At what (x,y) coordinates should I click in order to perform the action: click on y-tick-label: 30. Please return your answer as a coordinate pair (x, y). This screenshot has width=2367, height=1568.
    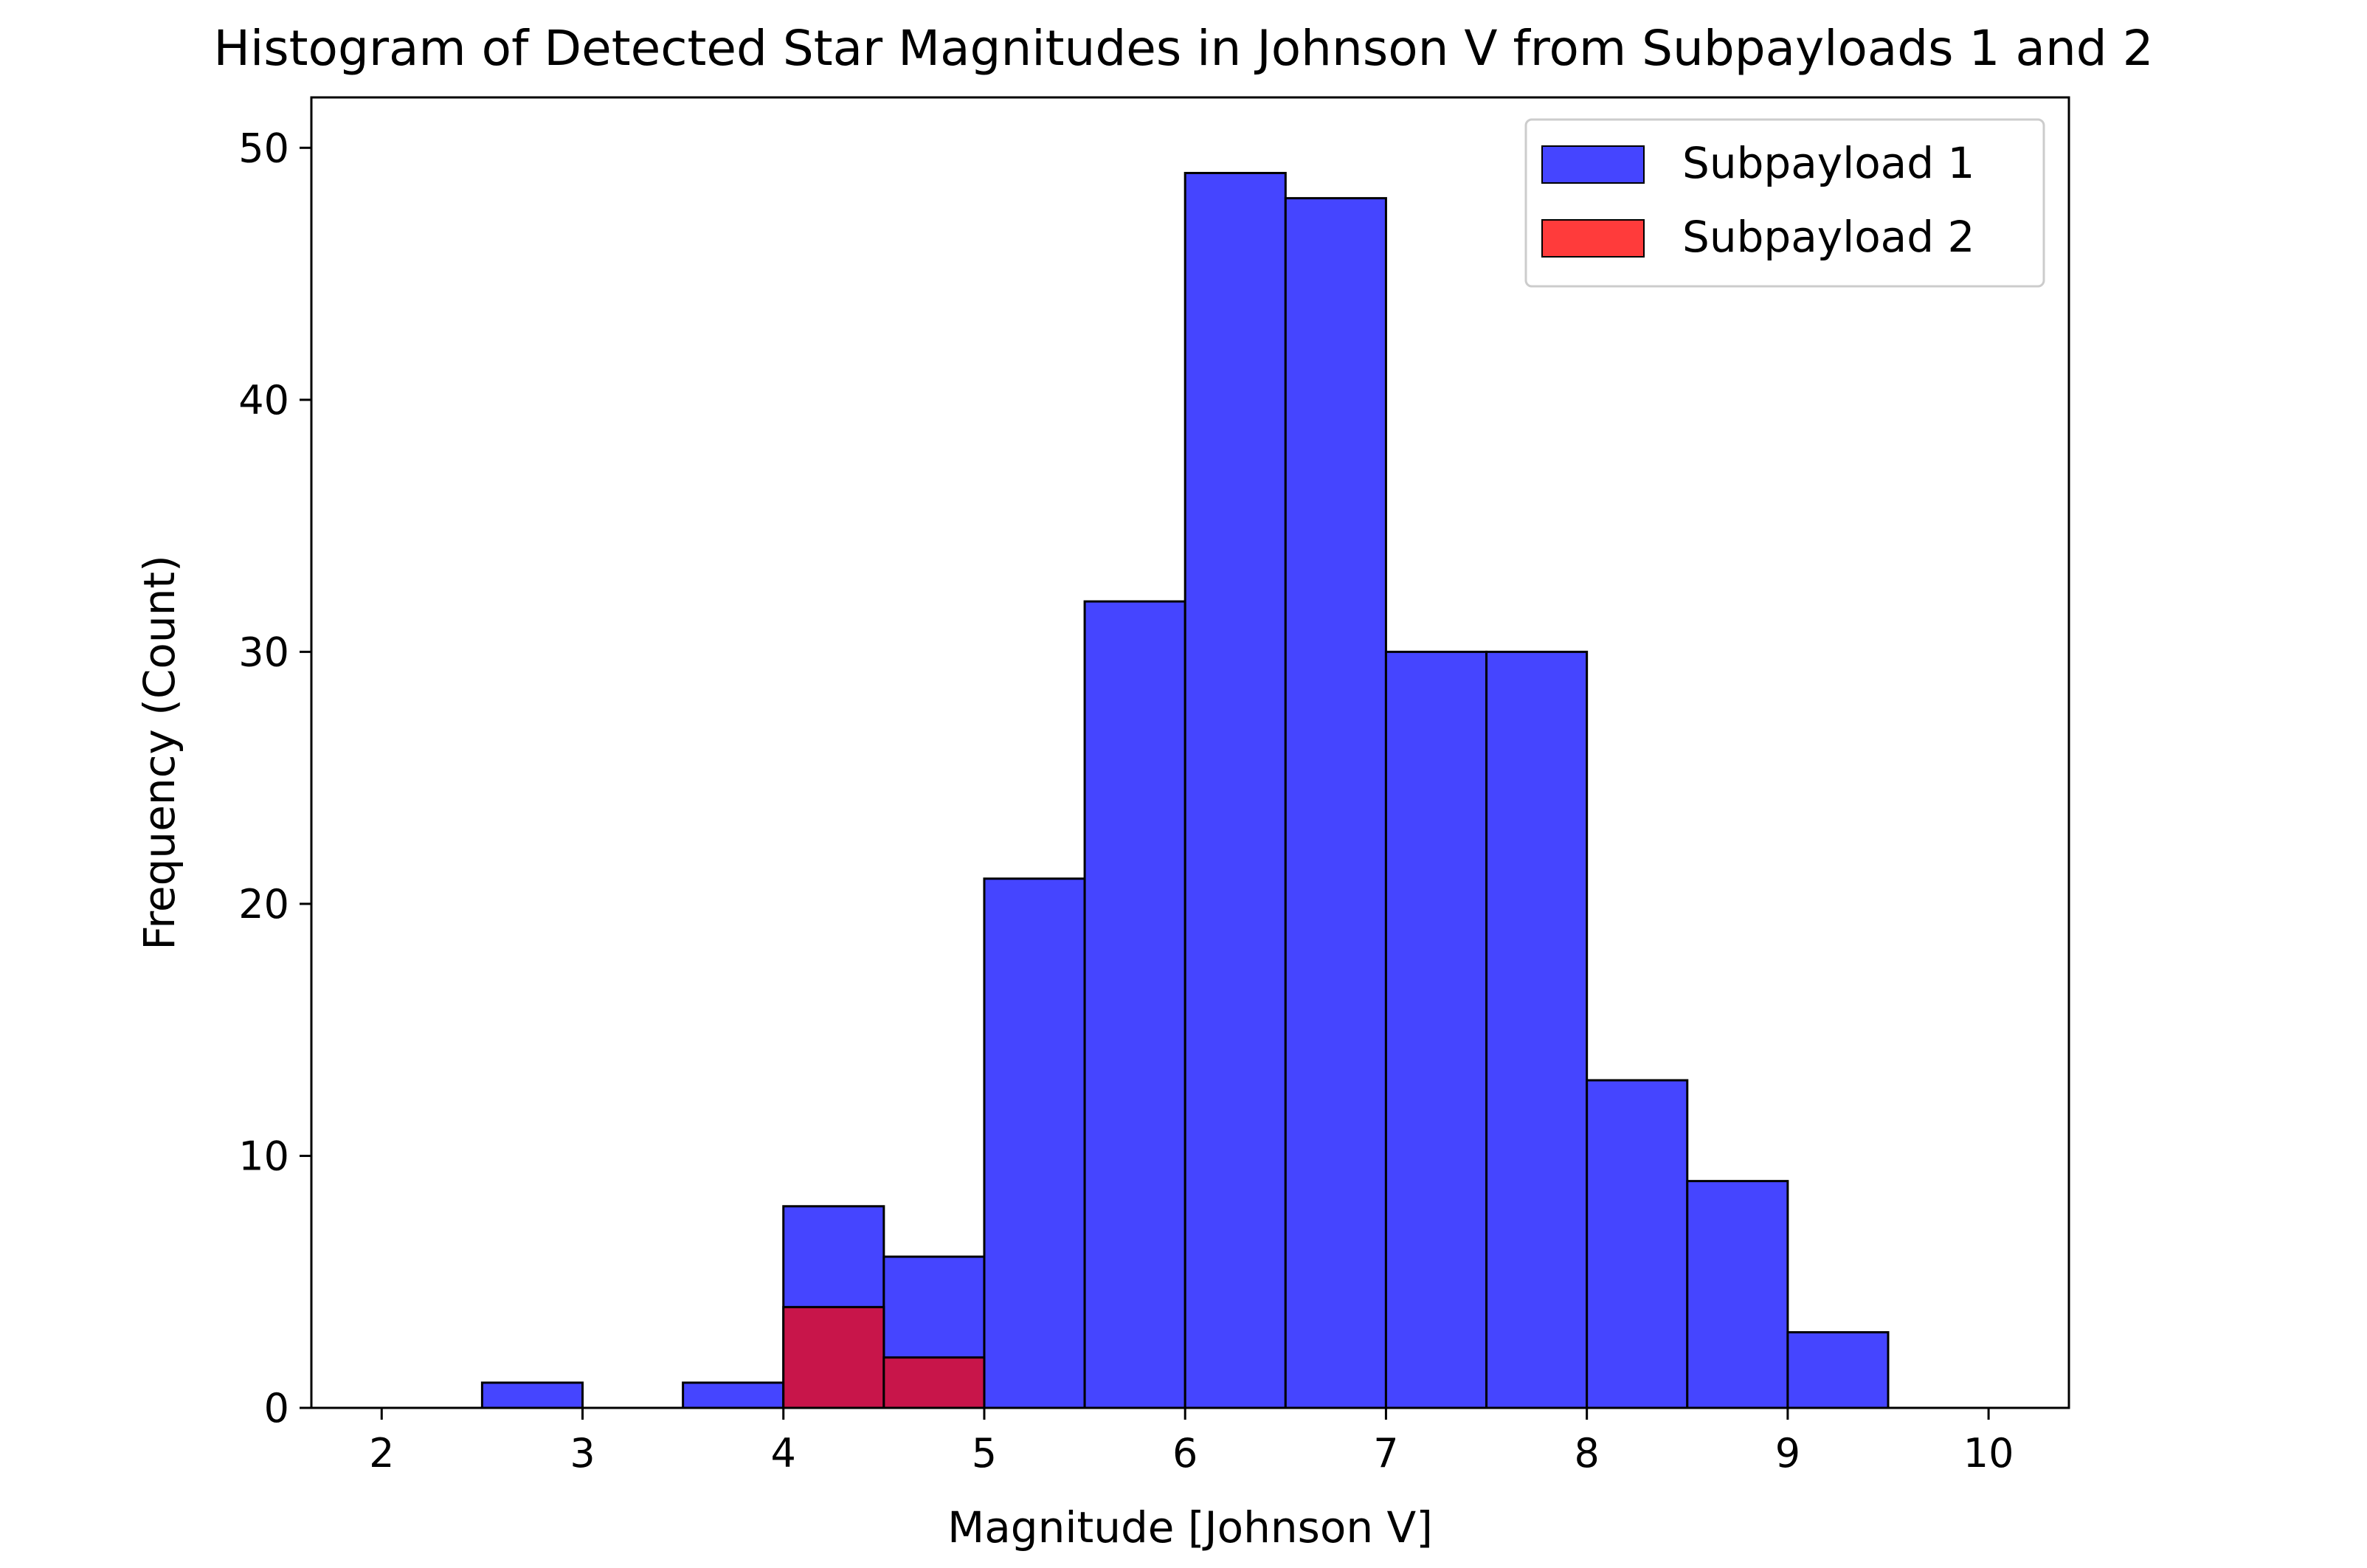
    Looking at the image, I should click on (263, 652).